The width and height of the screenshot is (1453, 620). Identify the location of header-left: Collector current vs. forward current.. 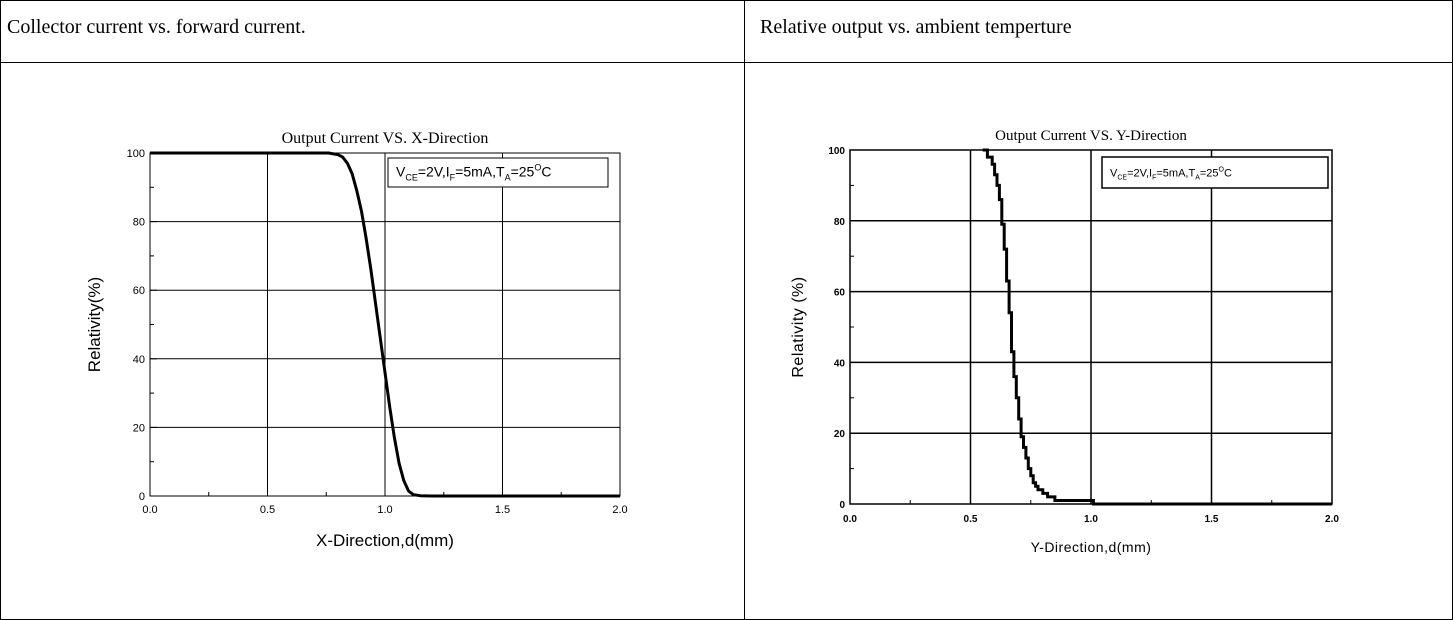
(156, 27).